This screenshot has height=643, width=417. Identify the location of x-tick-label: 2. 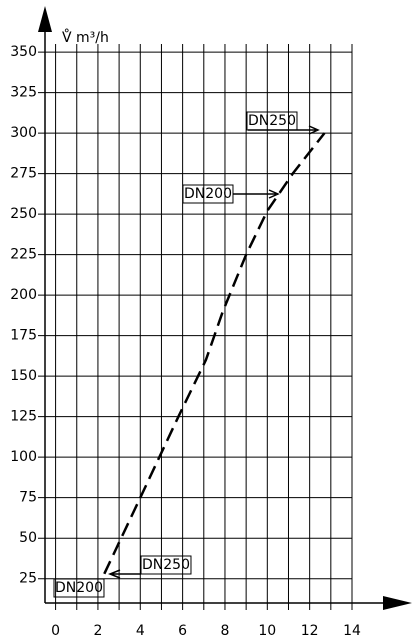
(97, 631).